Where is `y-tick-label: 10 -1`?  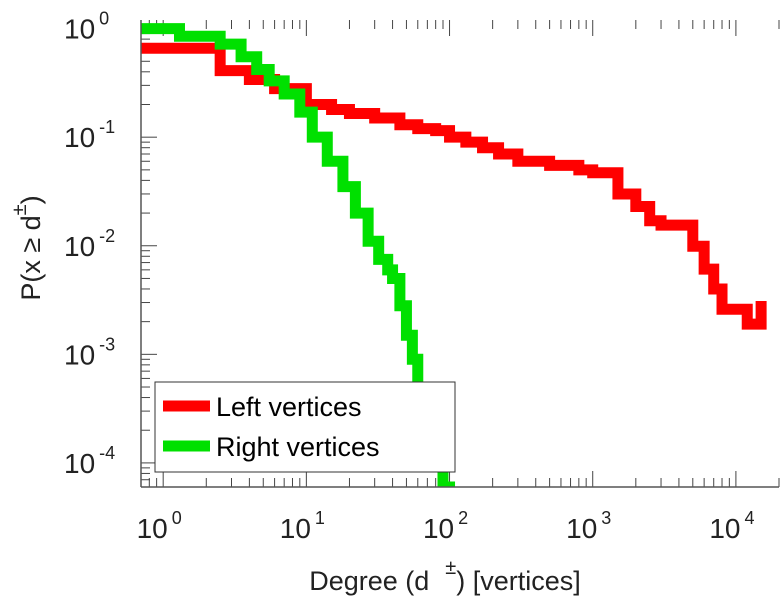
y-tick-label: 10 -1 is located at coordinates (89, 135).